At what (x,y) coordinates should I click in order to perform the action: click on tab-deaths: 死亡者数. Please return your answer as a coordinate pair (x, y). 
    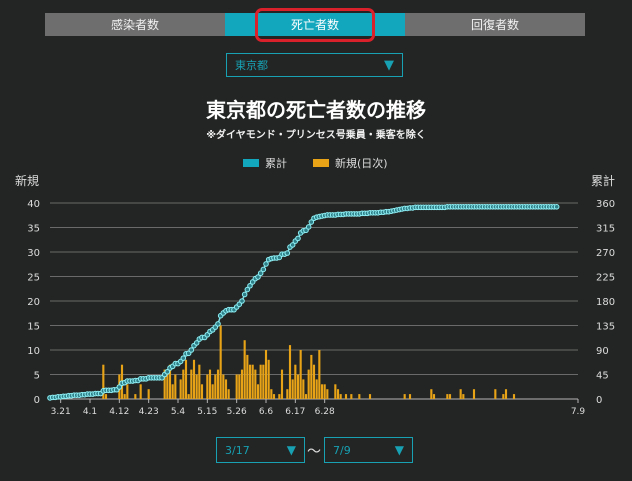
    Looking at the image, I should click on (315, 25).